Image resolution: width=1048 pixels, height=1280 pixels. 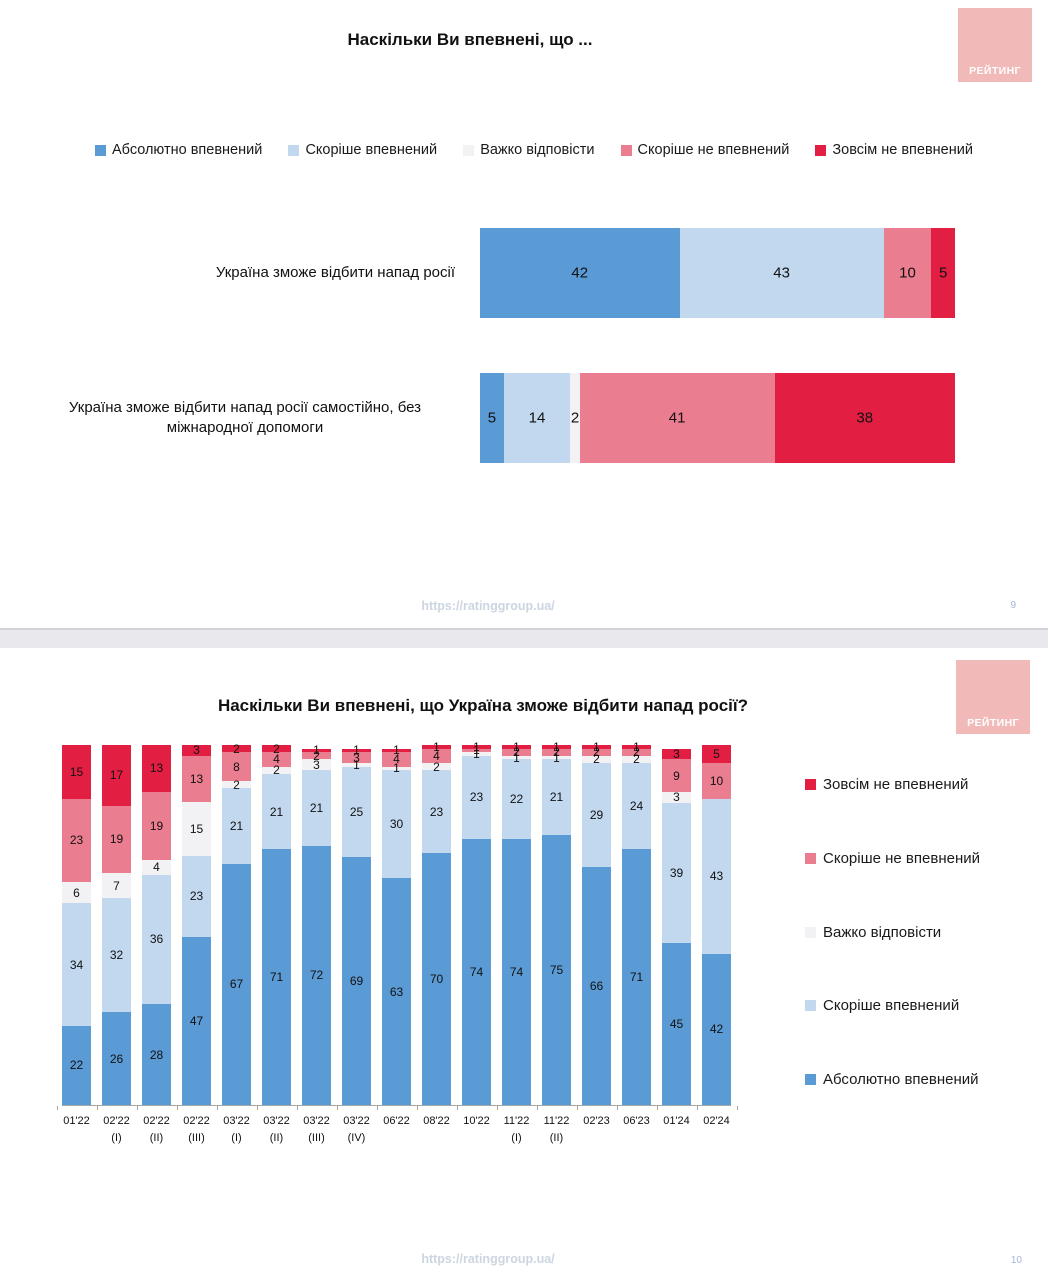 I want to click on segment-value: 32, so click(x=116, y=955).